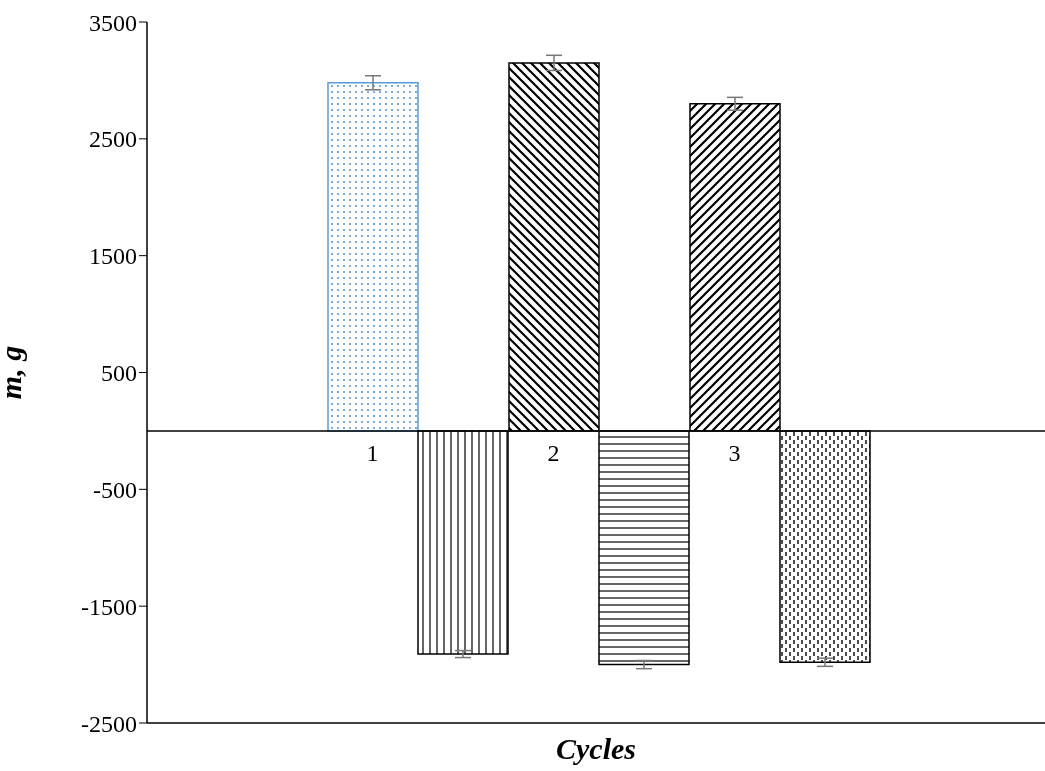  What do you see at coordinates (373, 257) in the screenshot?
I see `bar` at bounding box center [373, 257].